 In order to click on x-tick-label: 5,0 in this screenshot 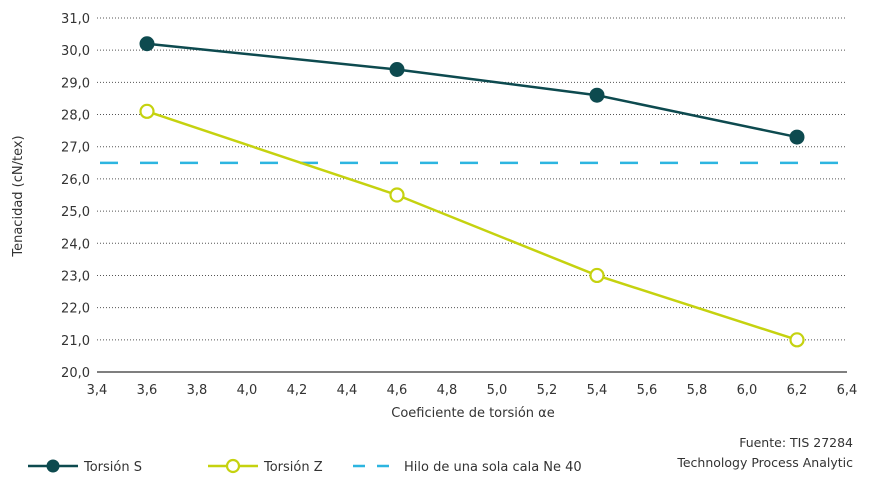, I will do `click(497, 390)`.